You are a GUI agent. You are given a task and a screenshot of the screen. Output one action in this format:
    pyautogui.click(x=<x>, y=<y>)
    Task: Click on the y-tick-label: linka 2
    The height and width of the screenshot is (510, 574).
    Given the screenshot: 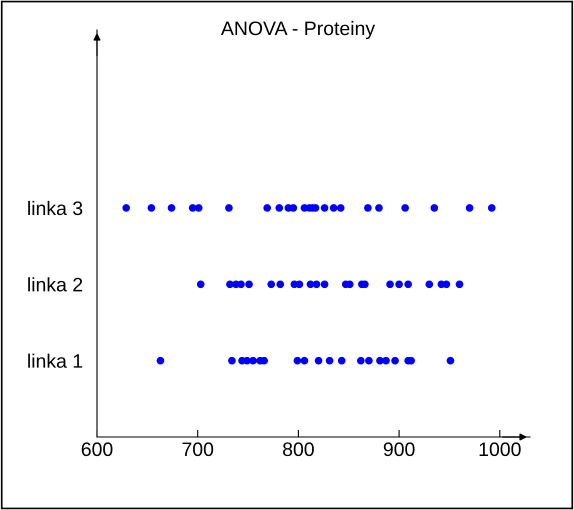 What is the action you would take?
    pyautogui.click(x=55, y=284)
    